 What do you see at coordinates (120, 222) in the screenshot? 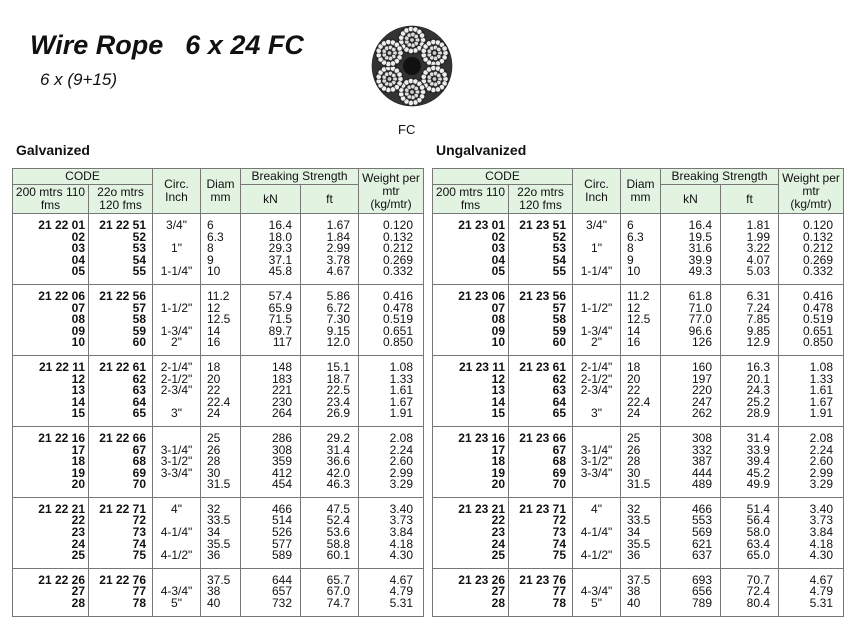
I see `table-cell: 21 22 51` at bounding box center [120, 222].